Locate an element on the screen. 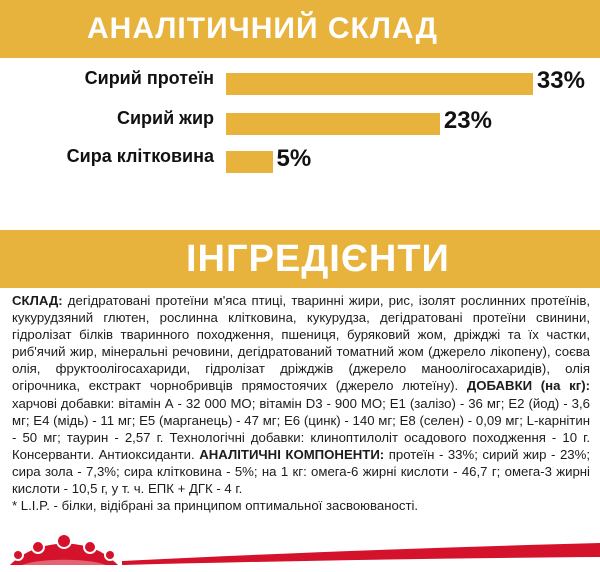 The height and width of the screenshot is (572, 600). footer is located at coordinates (300, 548).